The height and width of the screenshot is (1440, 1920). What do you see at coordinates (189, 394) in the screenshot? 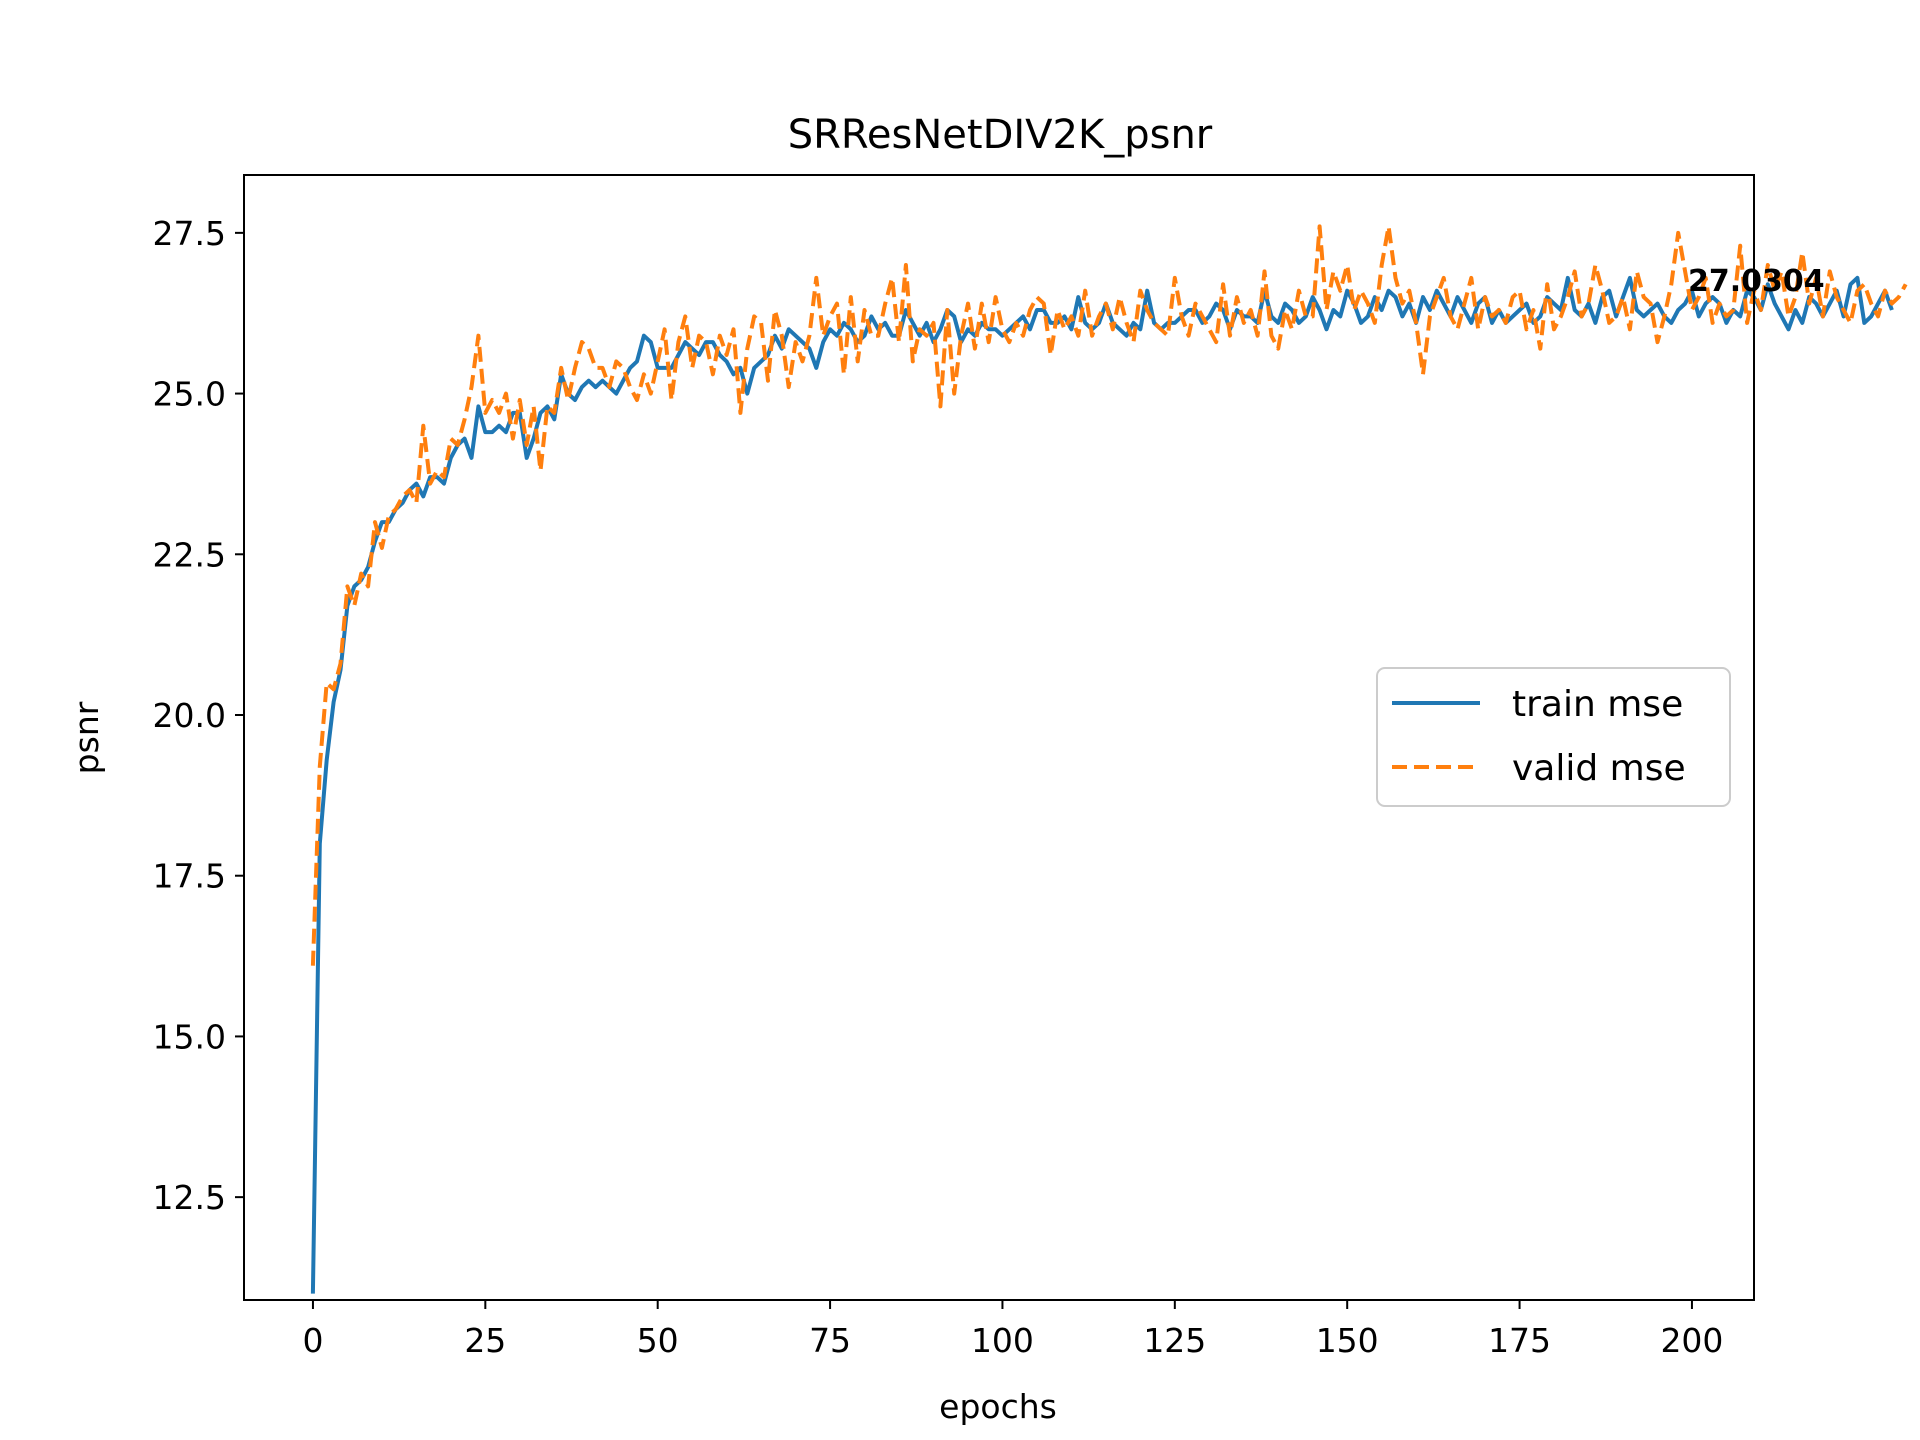
I see `y-tick-label: 25.0` at bounding box center [189, 394].